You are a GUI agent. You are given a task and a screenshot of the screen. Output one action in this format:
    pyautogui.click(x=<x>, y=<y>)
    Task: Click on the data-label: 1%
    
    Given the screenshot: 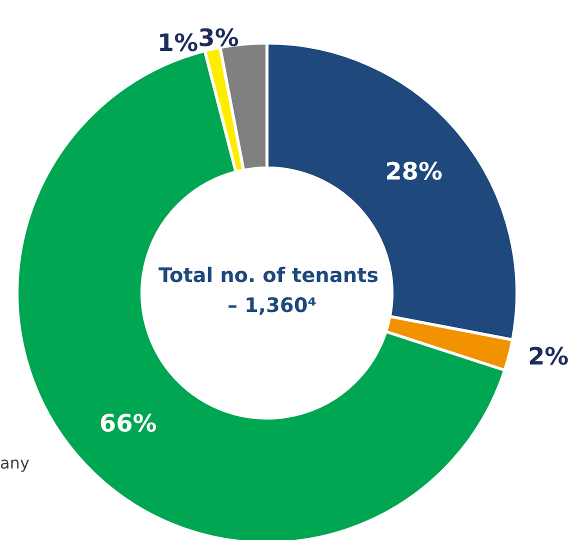 What is the action you would take?
    pyautogui.click(x=177, y=43)
    